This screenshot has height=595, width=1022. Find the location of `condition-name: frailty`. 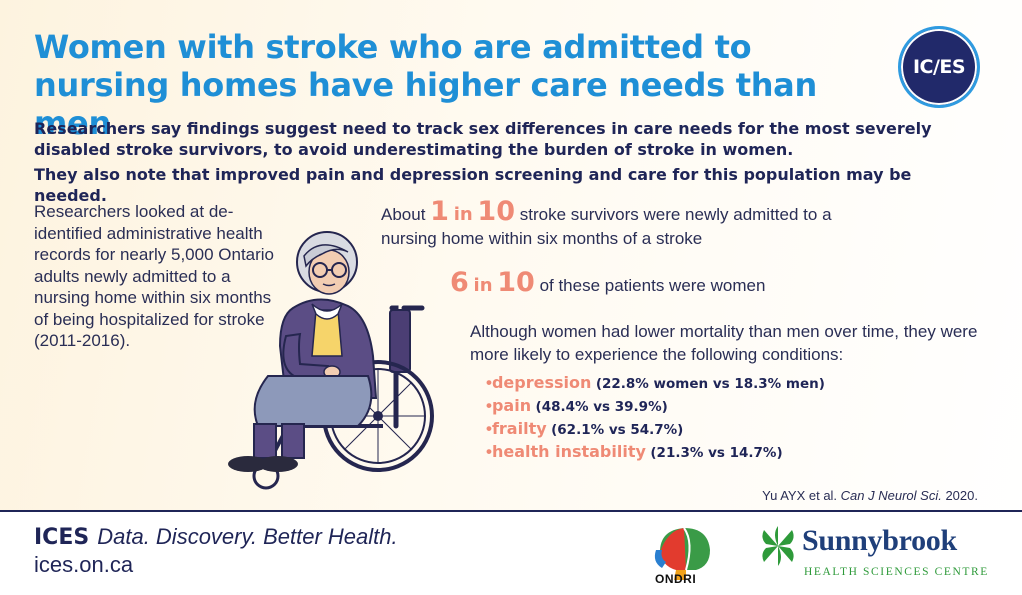

condition-name: frailty is located at coordinates (519, 428).